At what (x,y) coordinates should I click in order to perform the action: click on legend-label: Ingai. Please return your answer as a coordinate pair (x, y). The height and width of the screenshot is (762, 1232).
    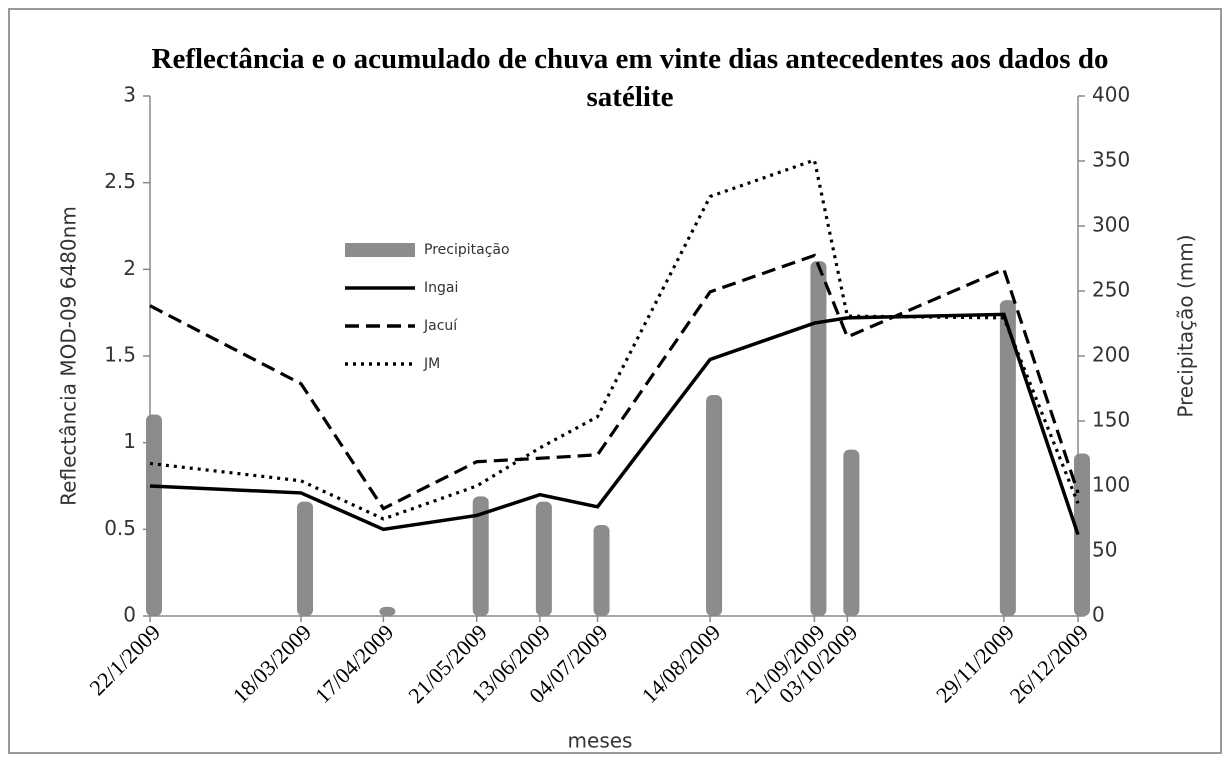
    Looking at the image, I should click on (441, 288).